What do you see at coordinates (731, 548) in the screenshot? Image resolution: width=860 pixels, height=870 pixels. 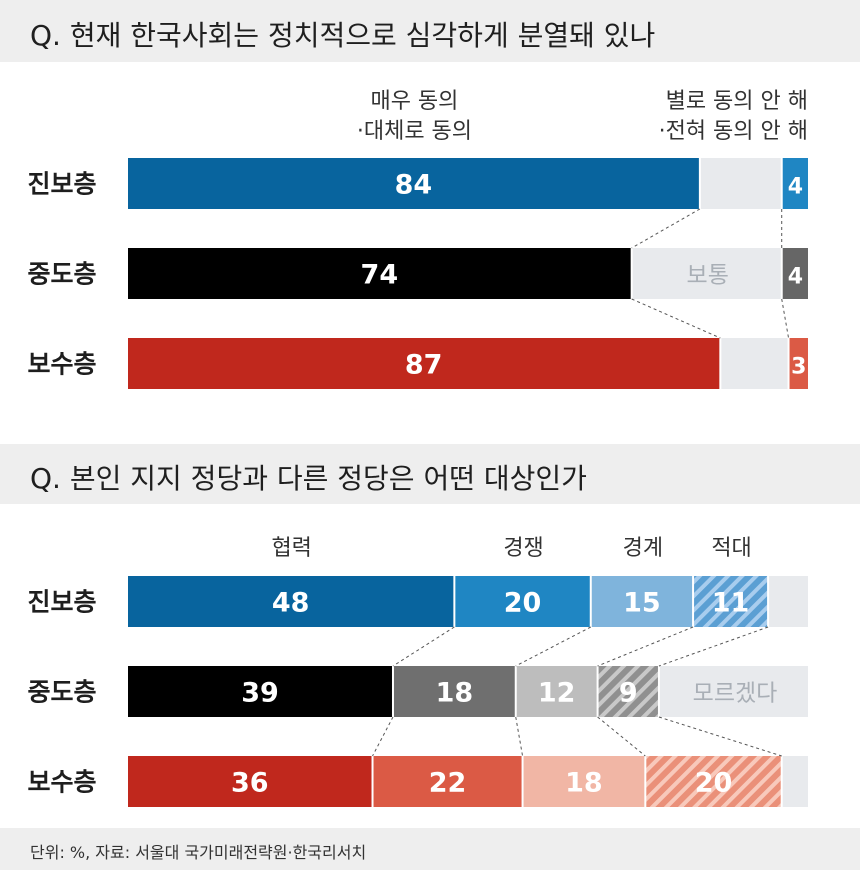 I see `series-header-label-1-3-0: 적대` at bounding box center [731, 548].